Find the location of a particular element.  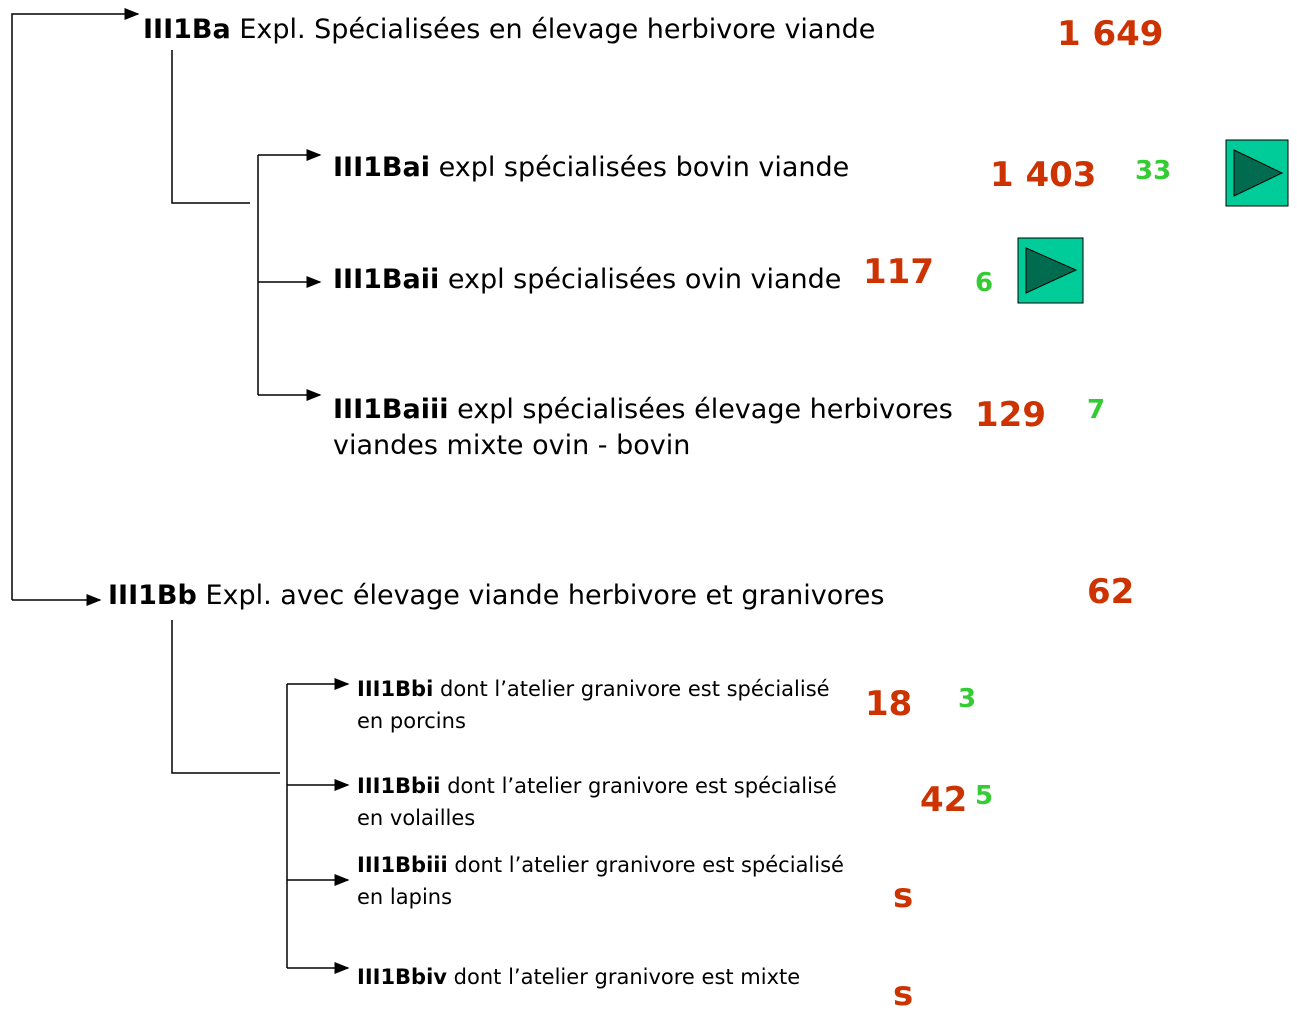

count: 62 is located at coordinates (1111, 592).